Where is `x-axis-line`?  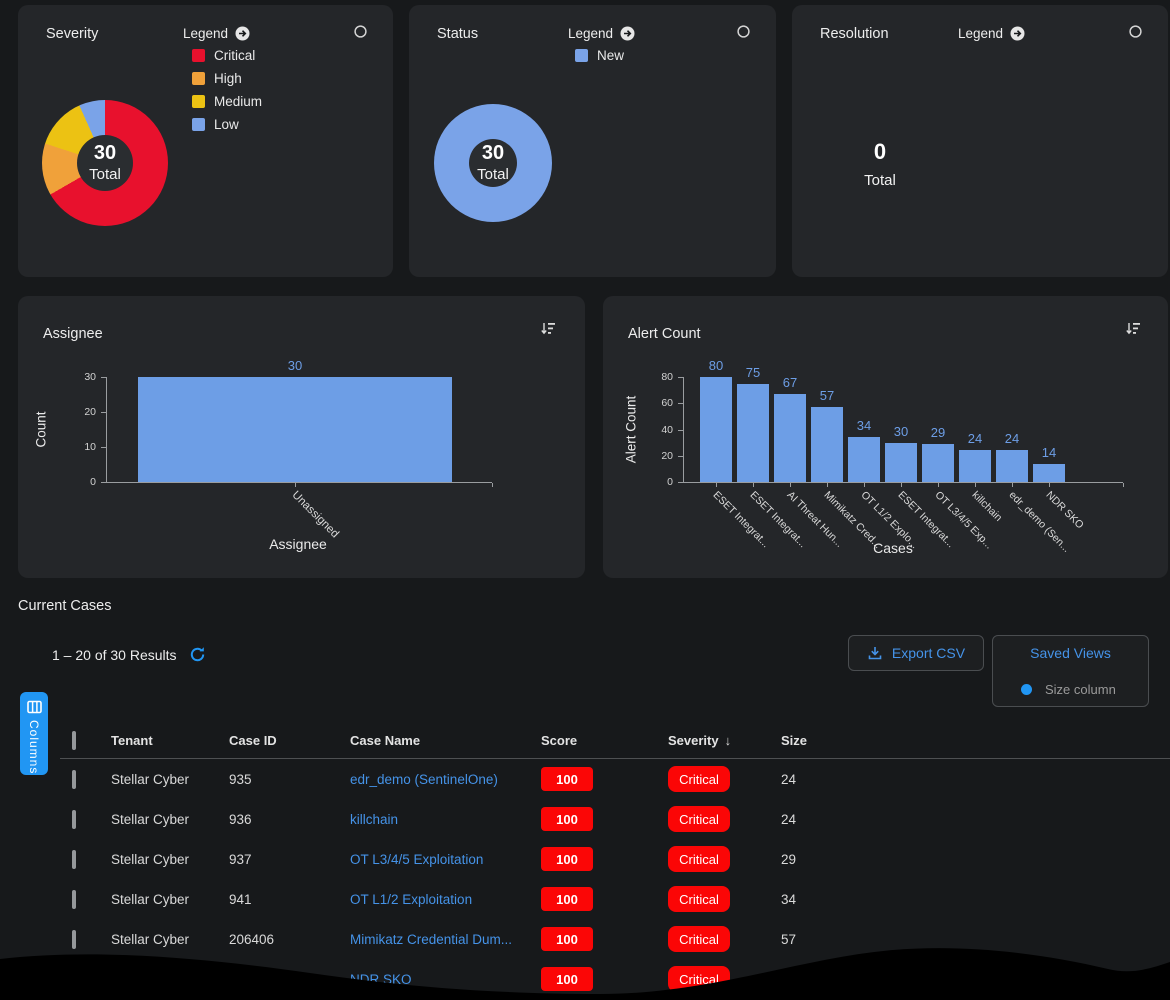
x-axis-line is located at coordinates (903, 482).